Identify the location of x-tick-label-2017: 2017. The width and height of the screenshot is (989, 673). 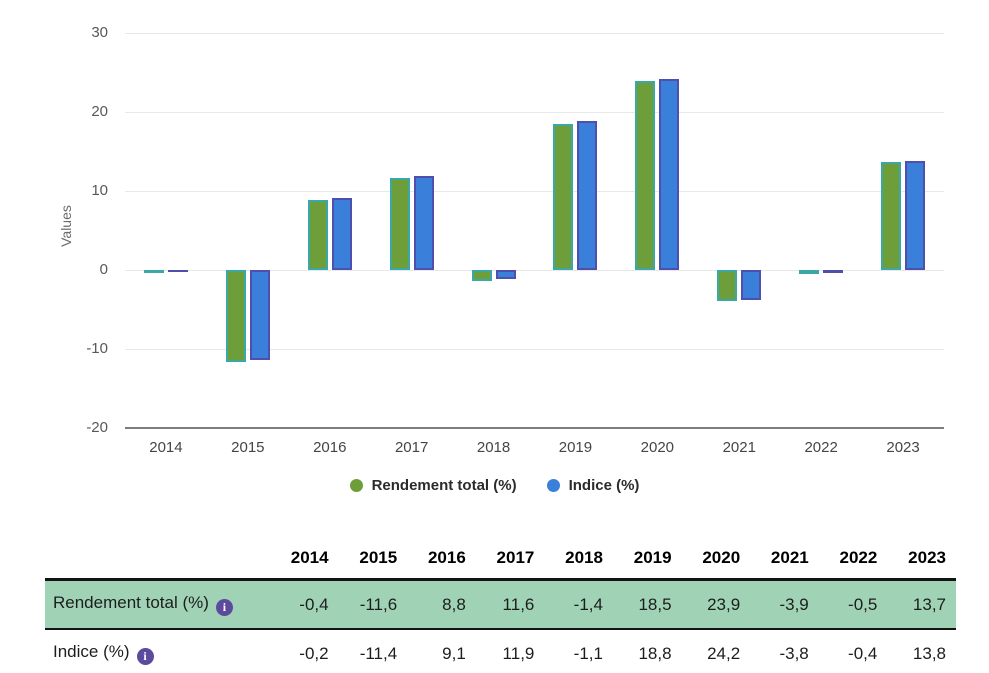
(411, 447).